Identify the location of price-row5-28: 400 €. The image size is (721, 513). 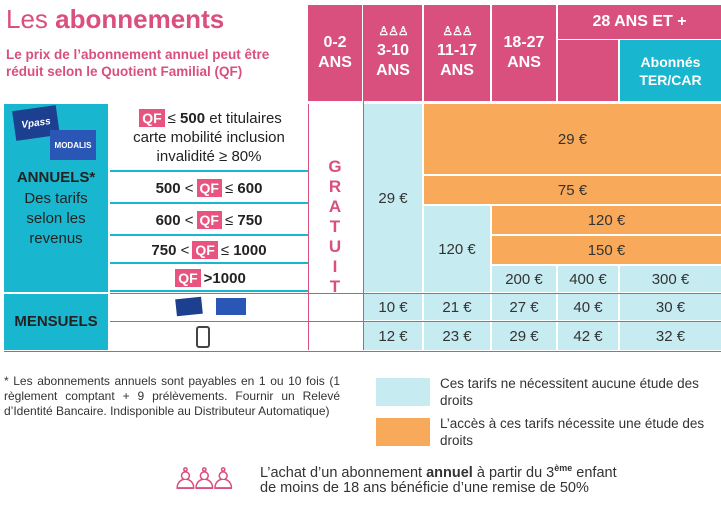
(588, 279).